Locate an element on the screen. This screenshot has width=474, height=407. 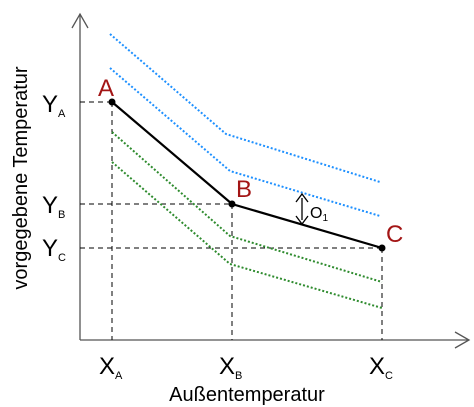
point-a-label: A is located at coordinates (106, 88).